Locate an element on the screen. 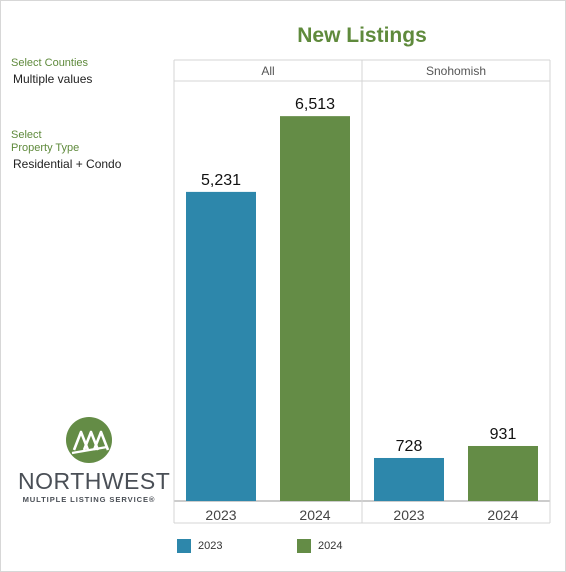 The width and height of the screenshot is (566, 572). data-label-snohomish-2024: 931 is located at coordinates (503, 434).